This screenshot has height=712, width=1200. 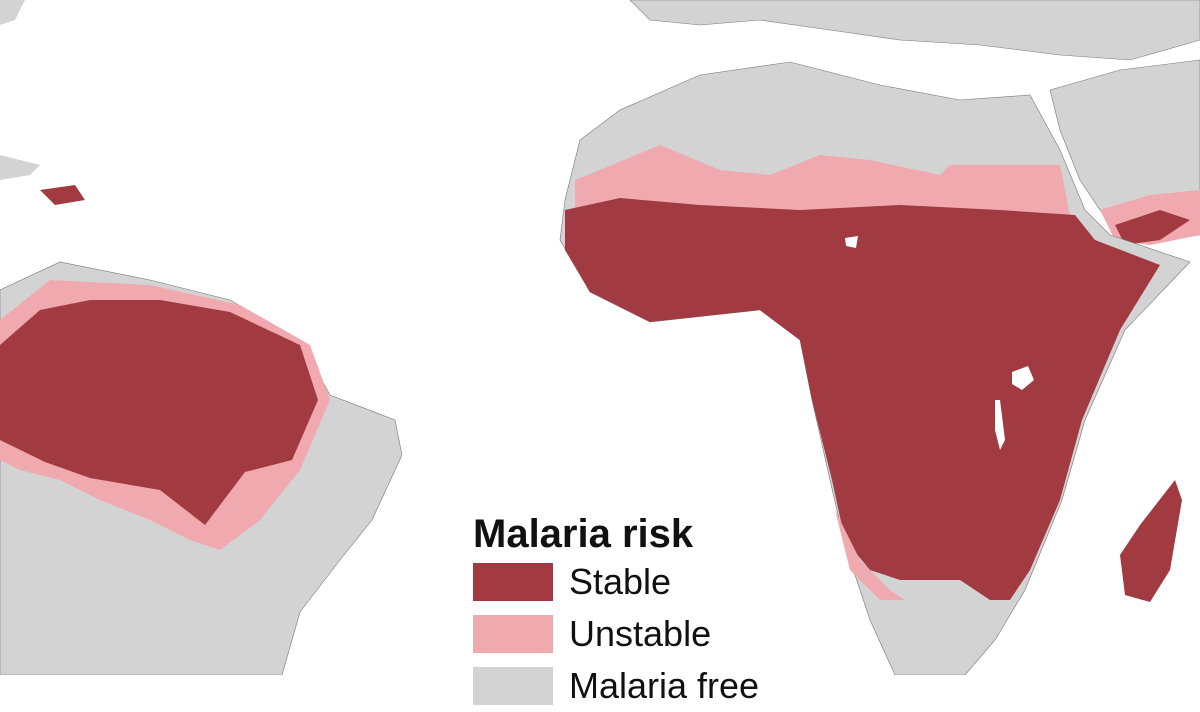 What do you see at coordinates (1000, 425) in the screenshot?
I see `lake-tanganyika` at bounding box center [1000, 425].